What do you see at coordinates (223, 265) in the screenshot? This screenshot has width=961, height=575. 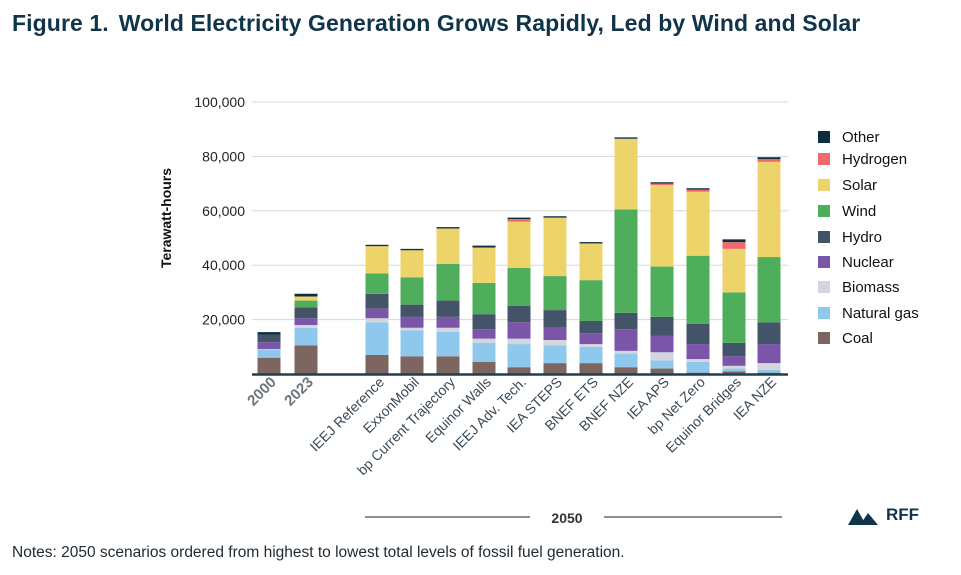 I see `y-tick-label: 40,000` at bounding box center [223, 265].